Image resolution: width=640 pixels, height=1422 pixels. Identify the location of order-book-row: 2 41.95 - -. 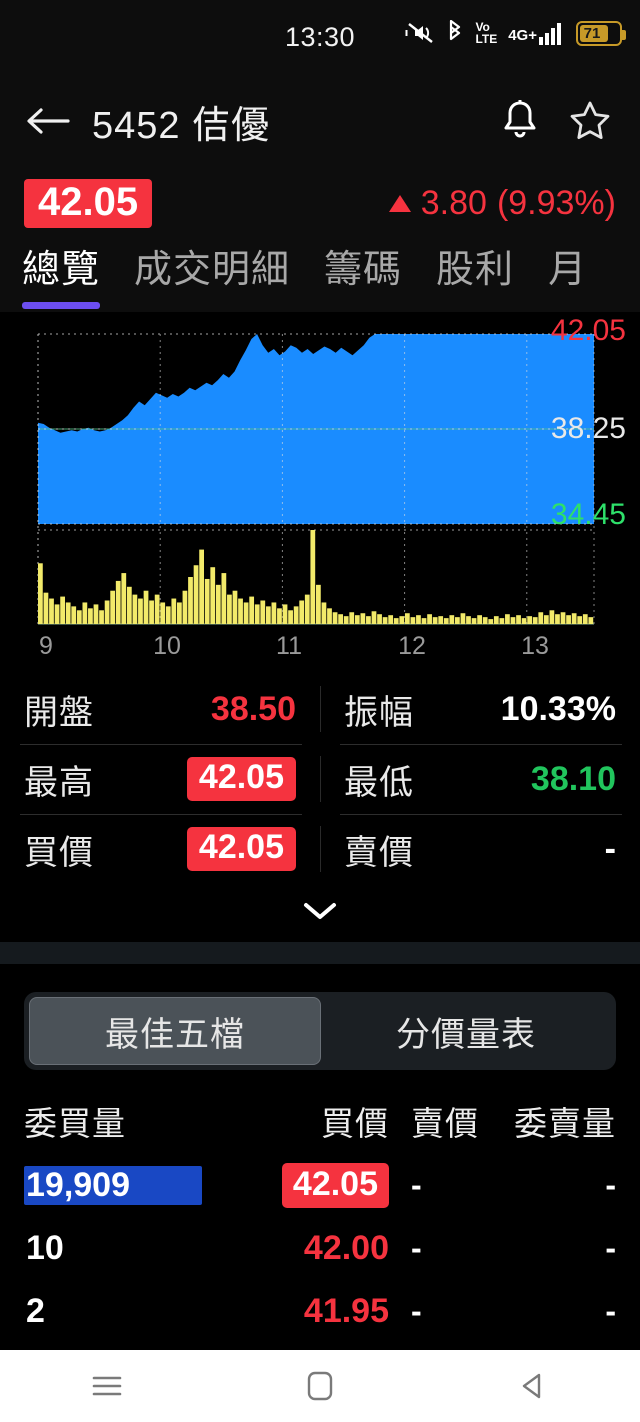
(320, 1311).